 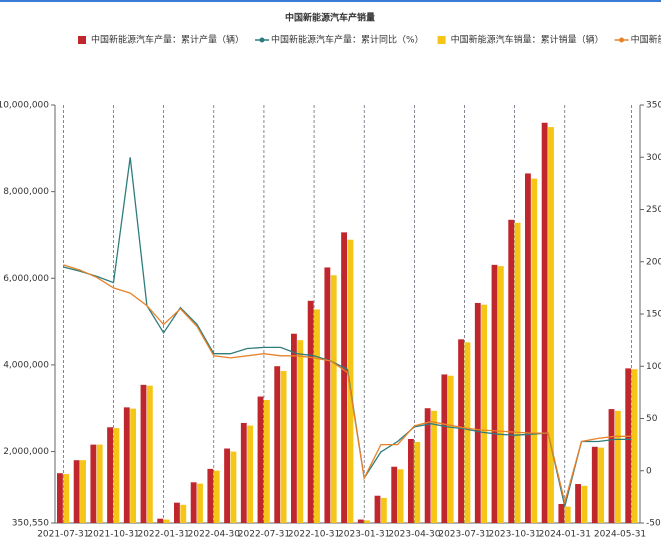 What do you see at coordinates (653, 315) in the screenshot?
I see `y2-tick-label: 150` at bounding box center [653, 315].